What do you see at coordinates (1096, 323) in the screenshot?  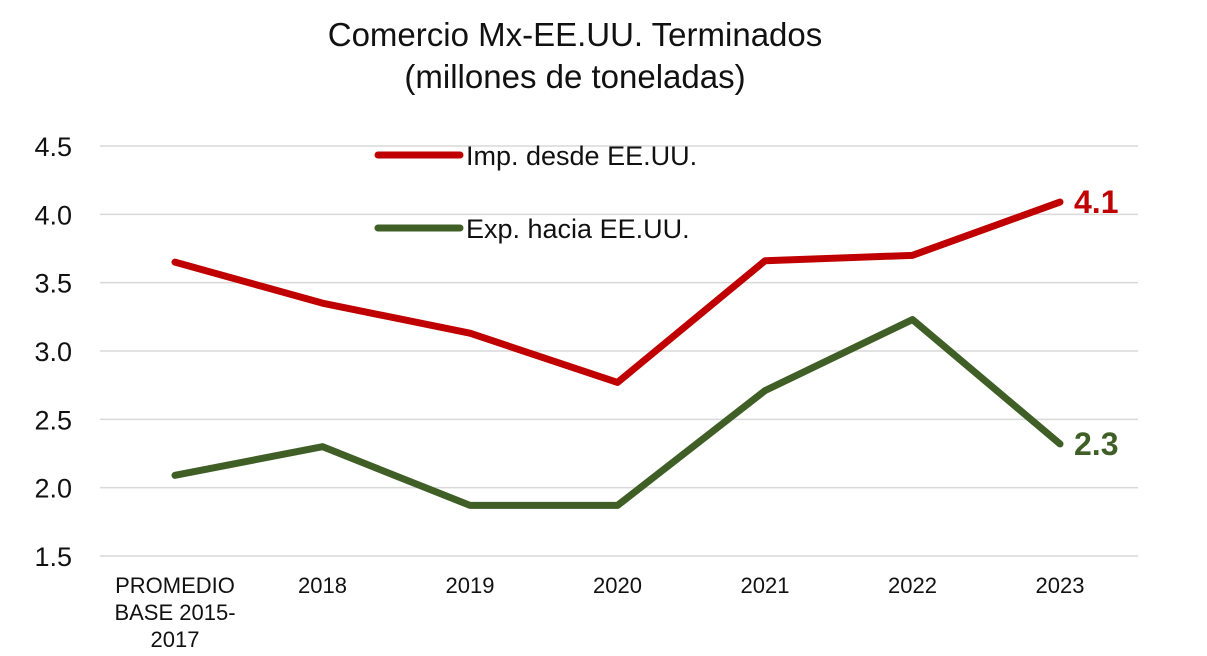 I see `end-labels: 4.1 2.3` at bounding box center [1096, 323].